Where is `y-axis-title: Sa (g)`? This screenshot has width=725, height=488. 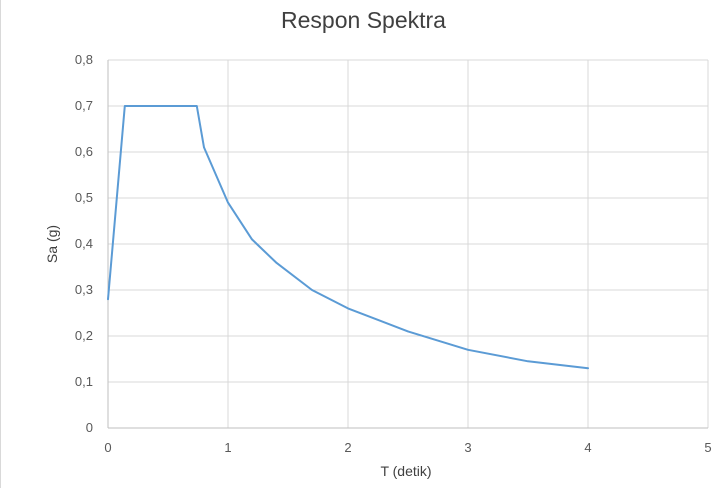
y-axis-title: Sa (g) is located at coordinates (52, 244).